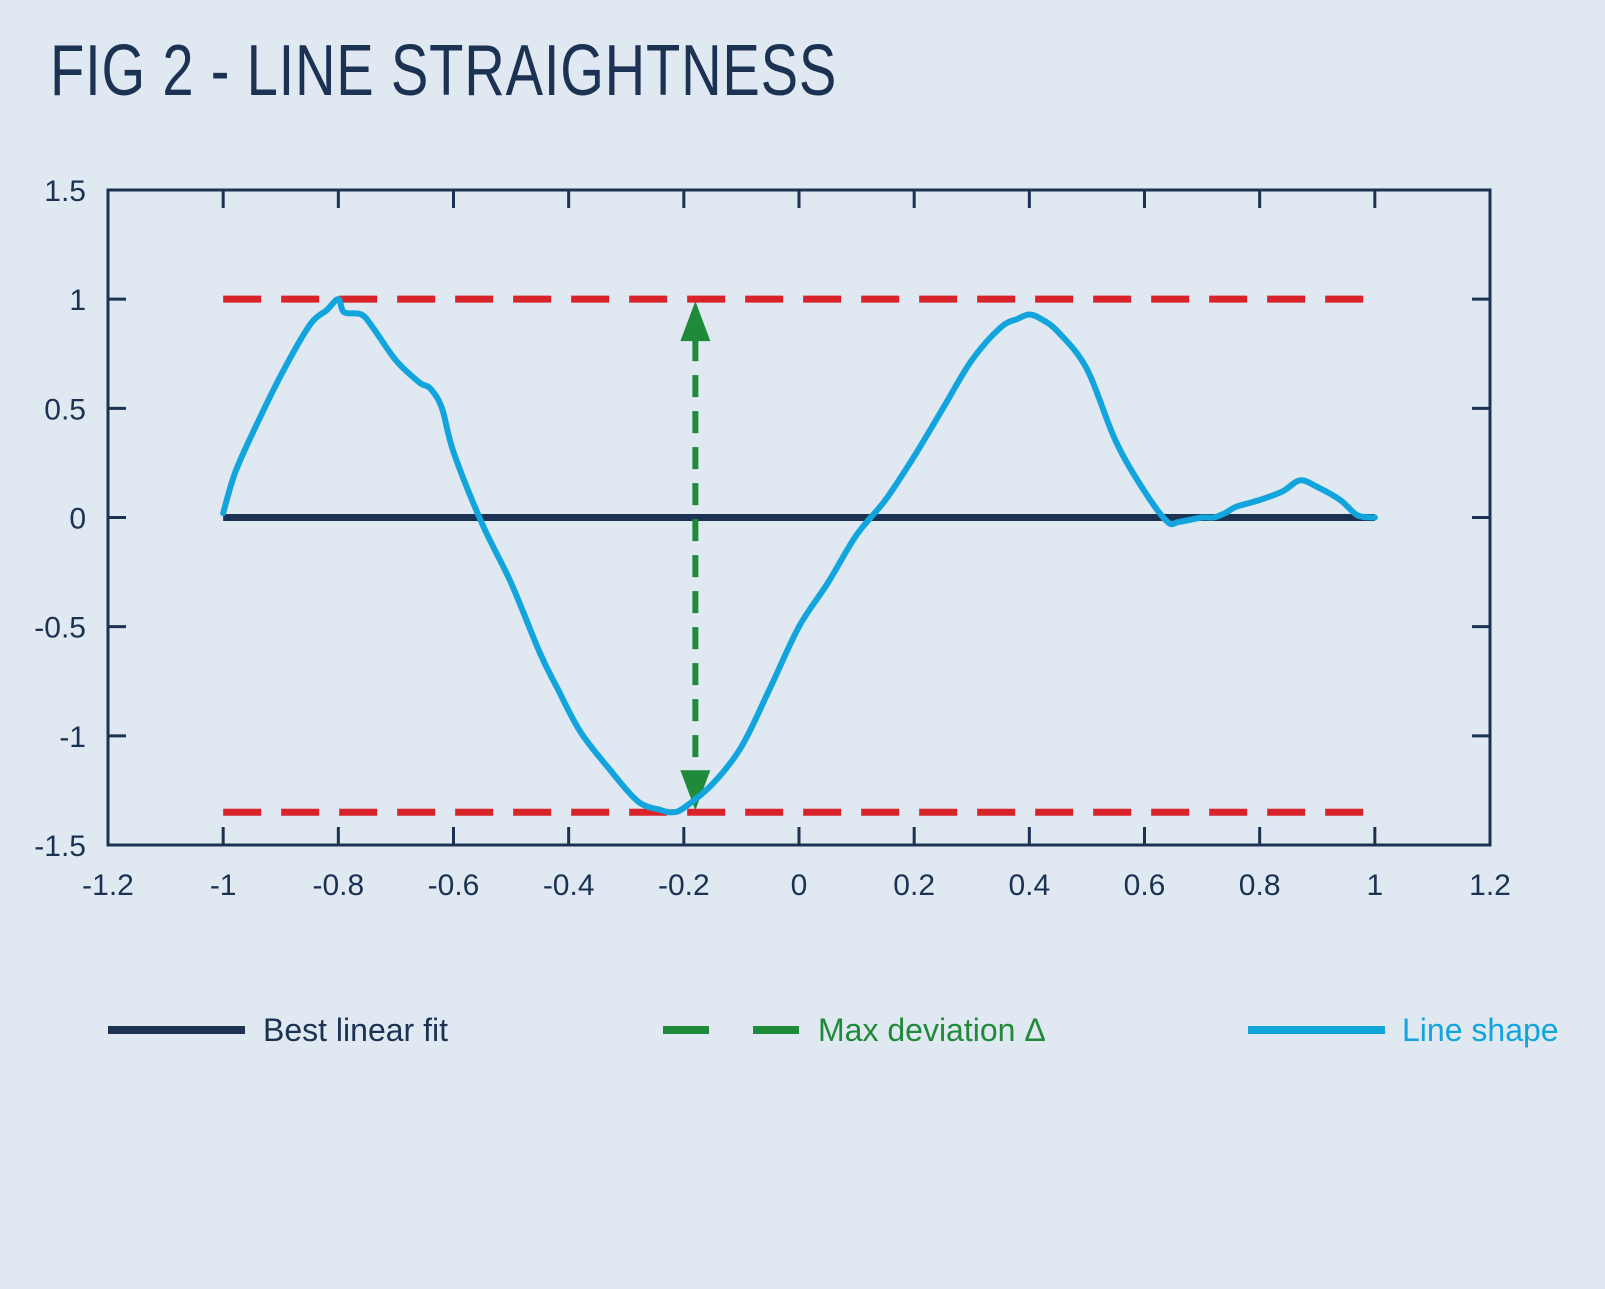 Image resolution: width=1605 pixels, height=1289 pixels. I want to click on x-tick-label: -0.4, so click(569, 885).